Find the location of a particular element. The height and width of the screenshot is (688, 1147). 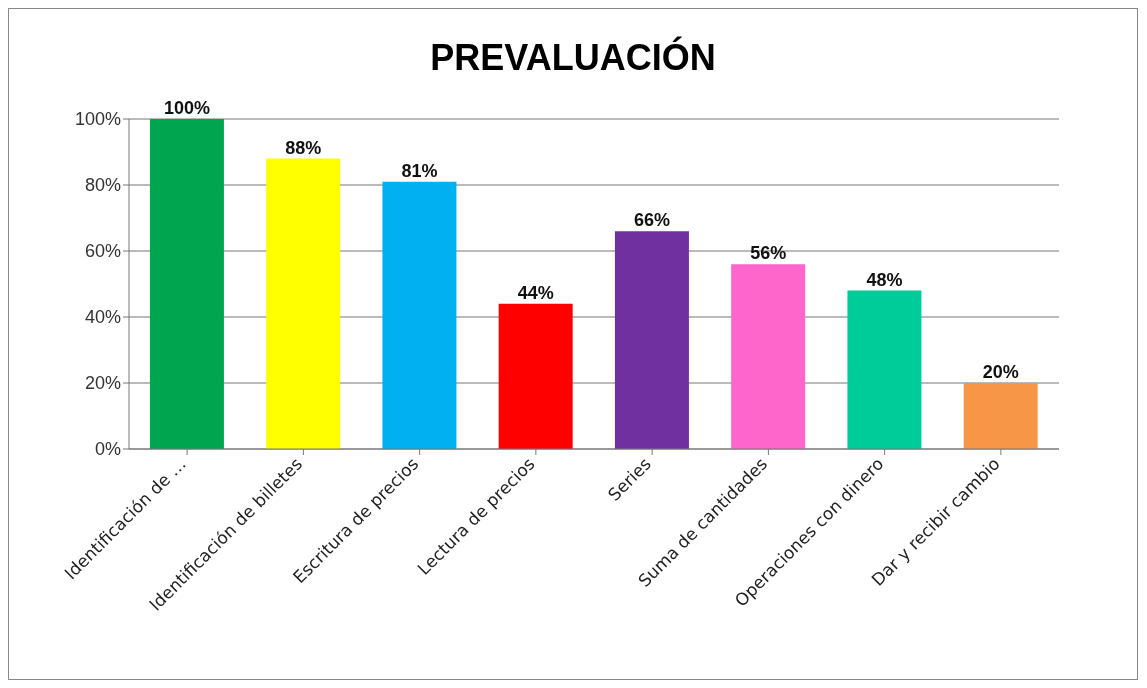

data-label: 48% is located at coordinates (884, 279).